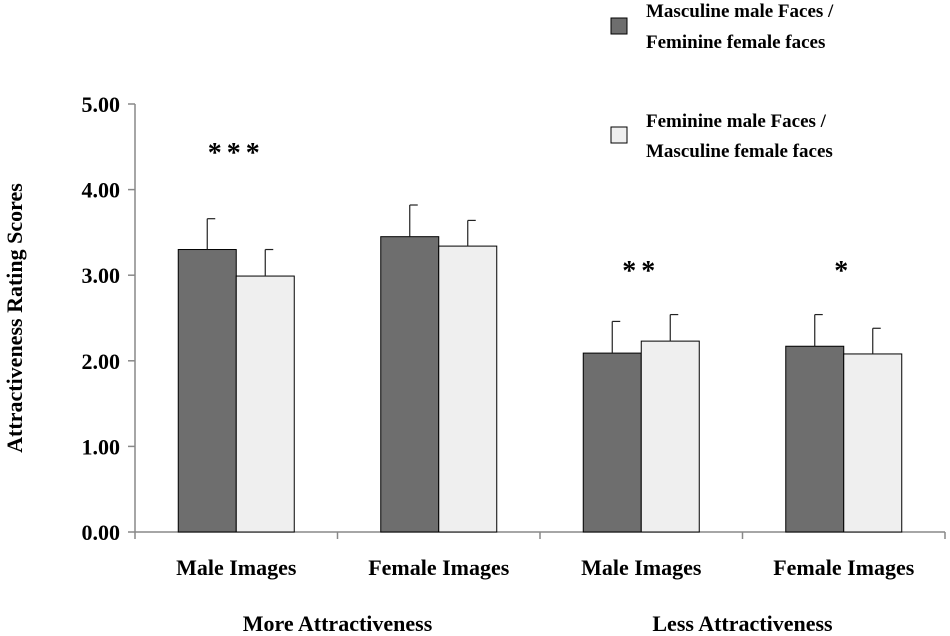  What do you see at coordinates (101, 532) in the screenshot?
I see `y-tick-label: 0.00` at bounding box center [101, 532].